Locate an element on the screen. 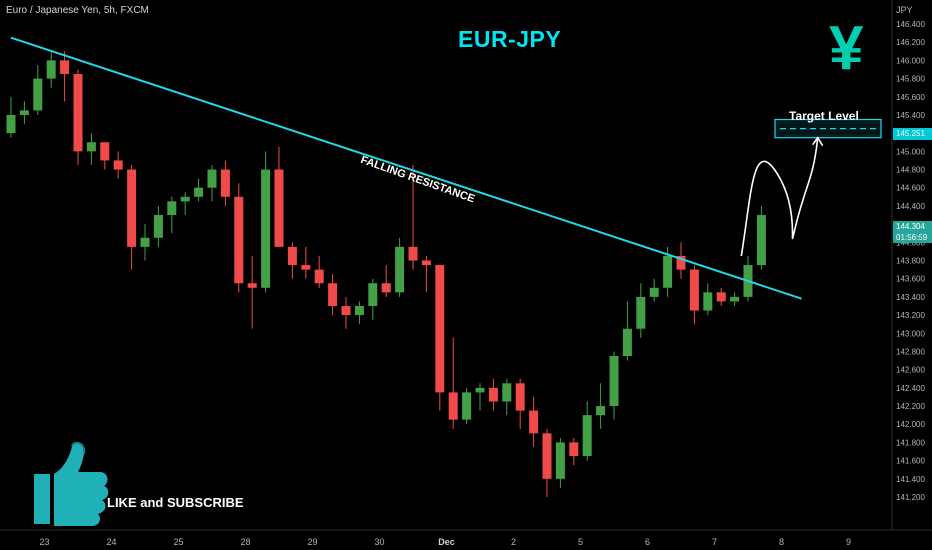 This screenshot has width=932, height=550. price-tick-label: 143.000 is located at coordinates (910, 333).